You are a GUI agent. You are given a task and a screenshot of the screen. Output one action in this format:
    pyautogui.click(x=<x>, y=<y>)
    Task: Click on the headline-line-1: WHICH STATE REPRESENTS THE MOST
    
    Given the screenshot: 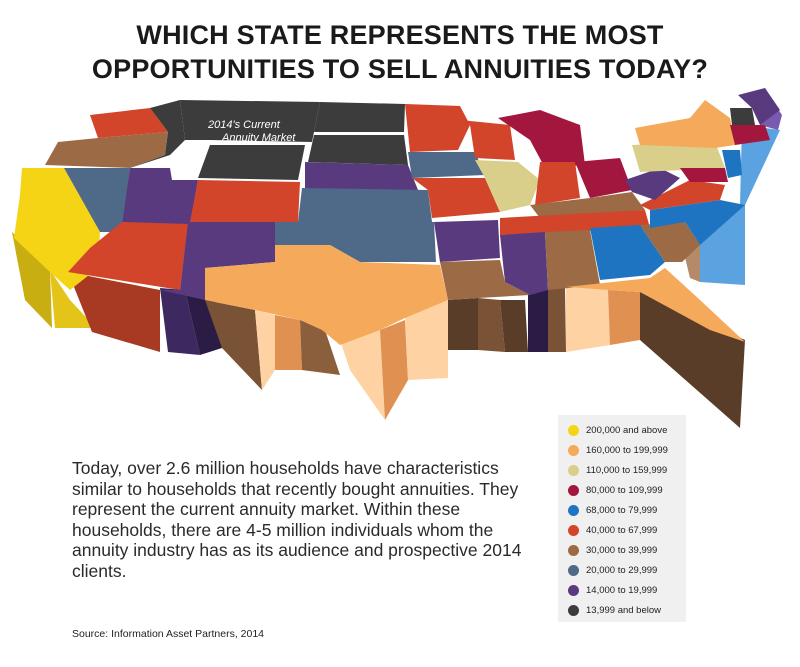 What is the action you would take?
    pyautogui.click(x=400, y=35)
    